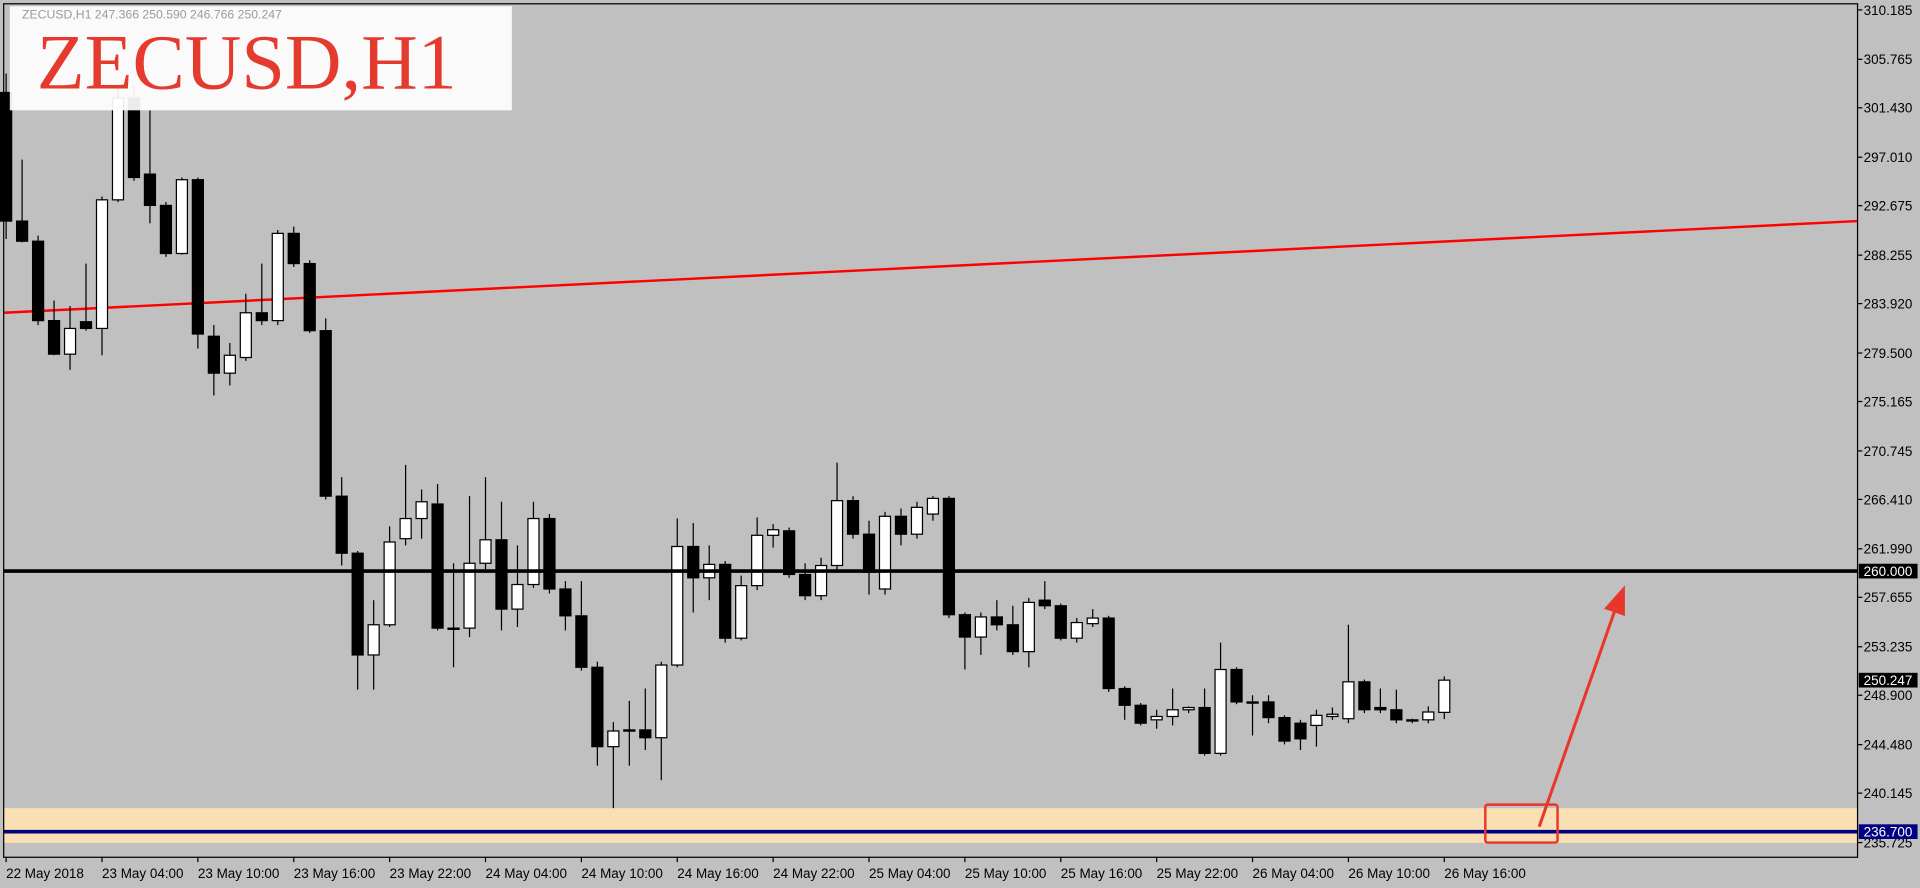 The image size is (1920, 888). I want to click on x-tick-label: 24 May 04:00, so click(527, 873).